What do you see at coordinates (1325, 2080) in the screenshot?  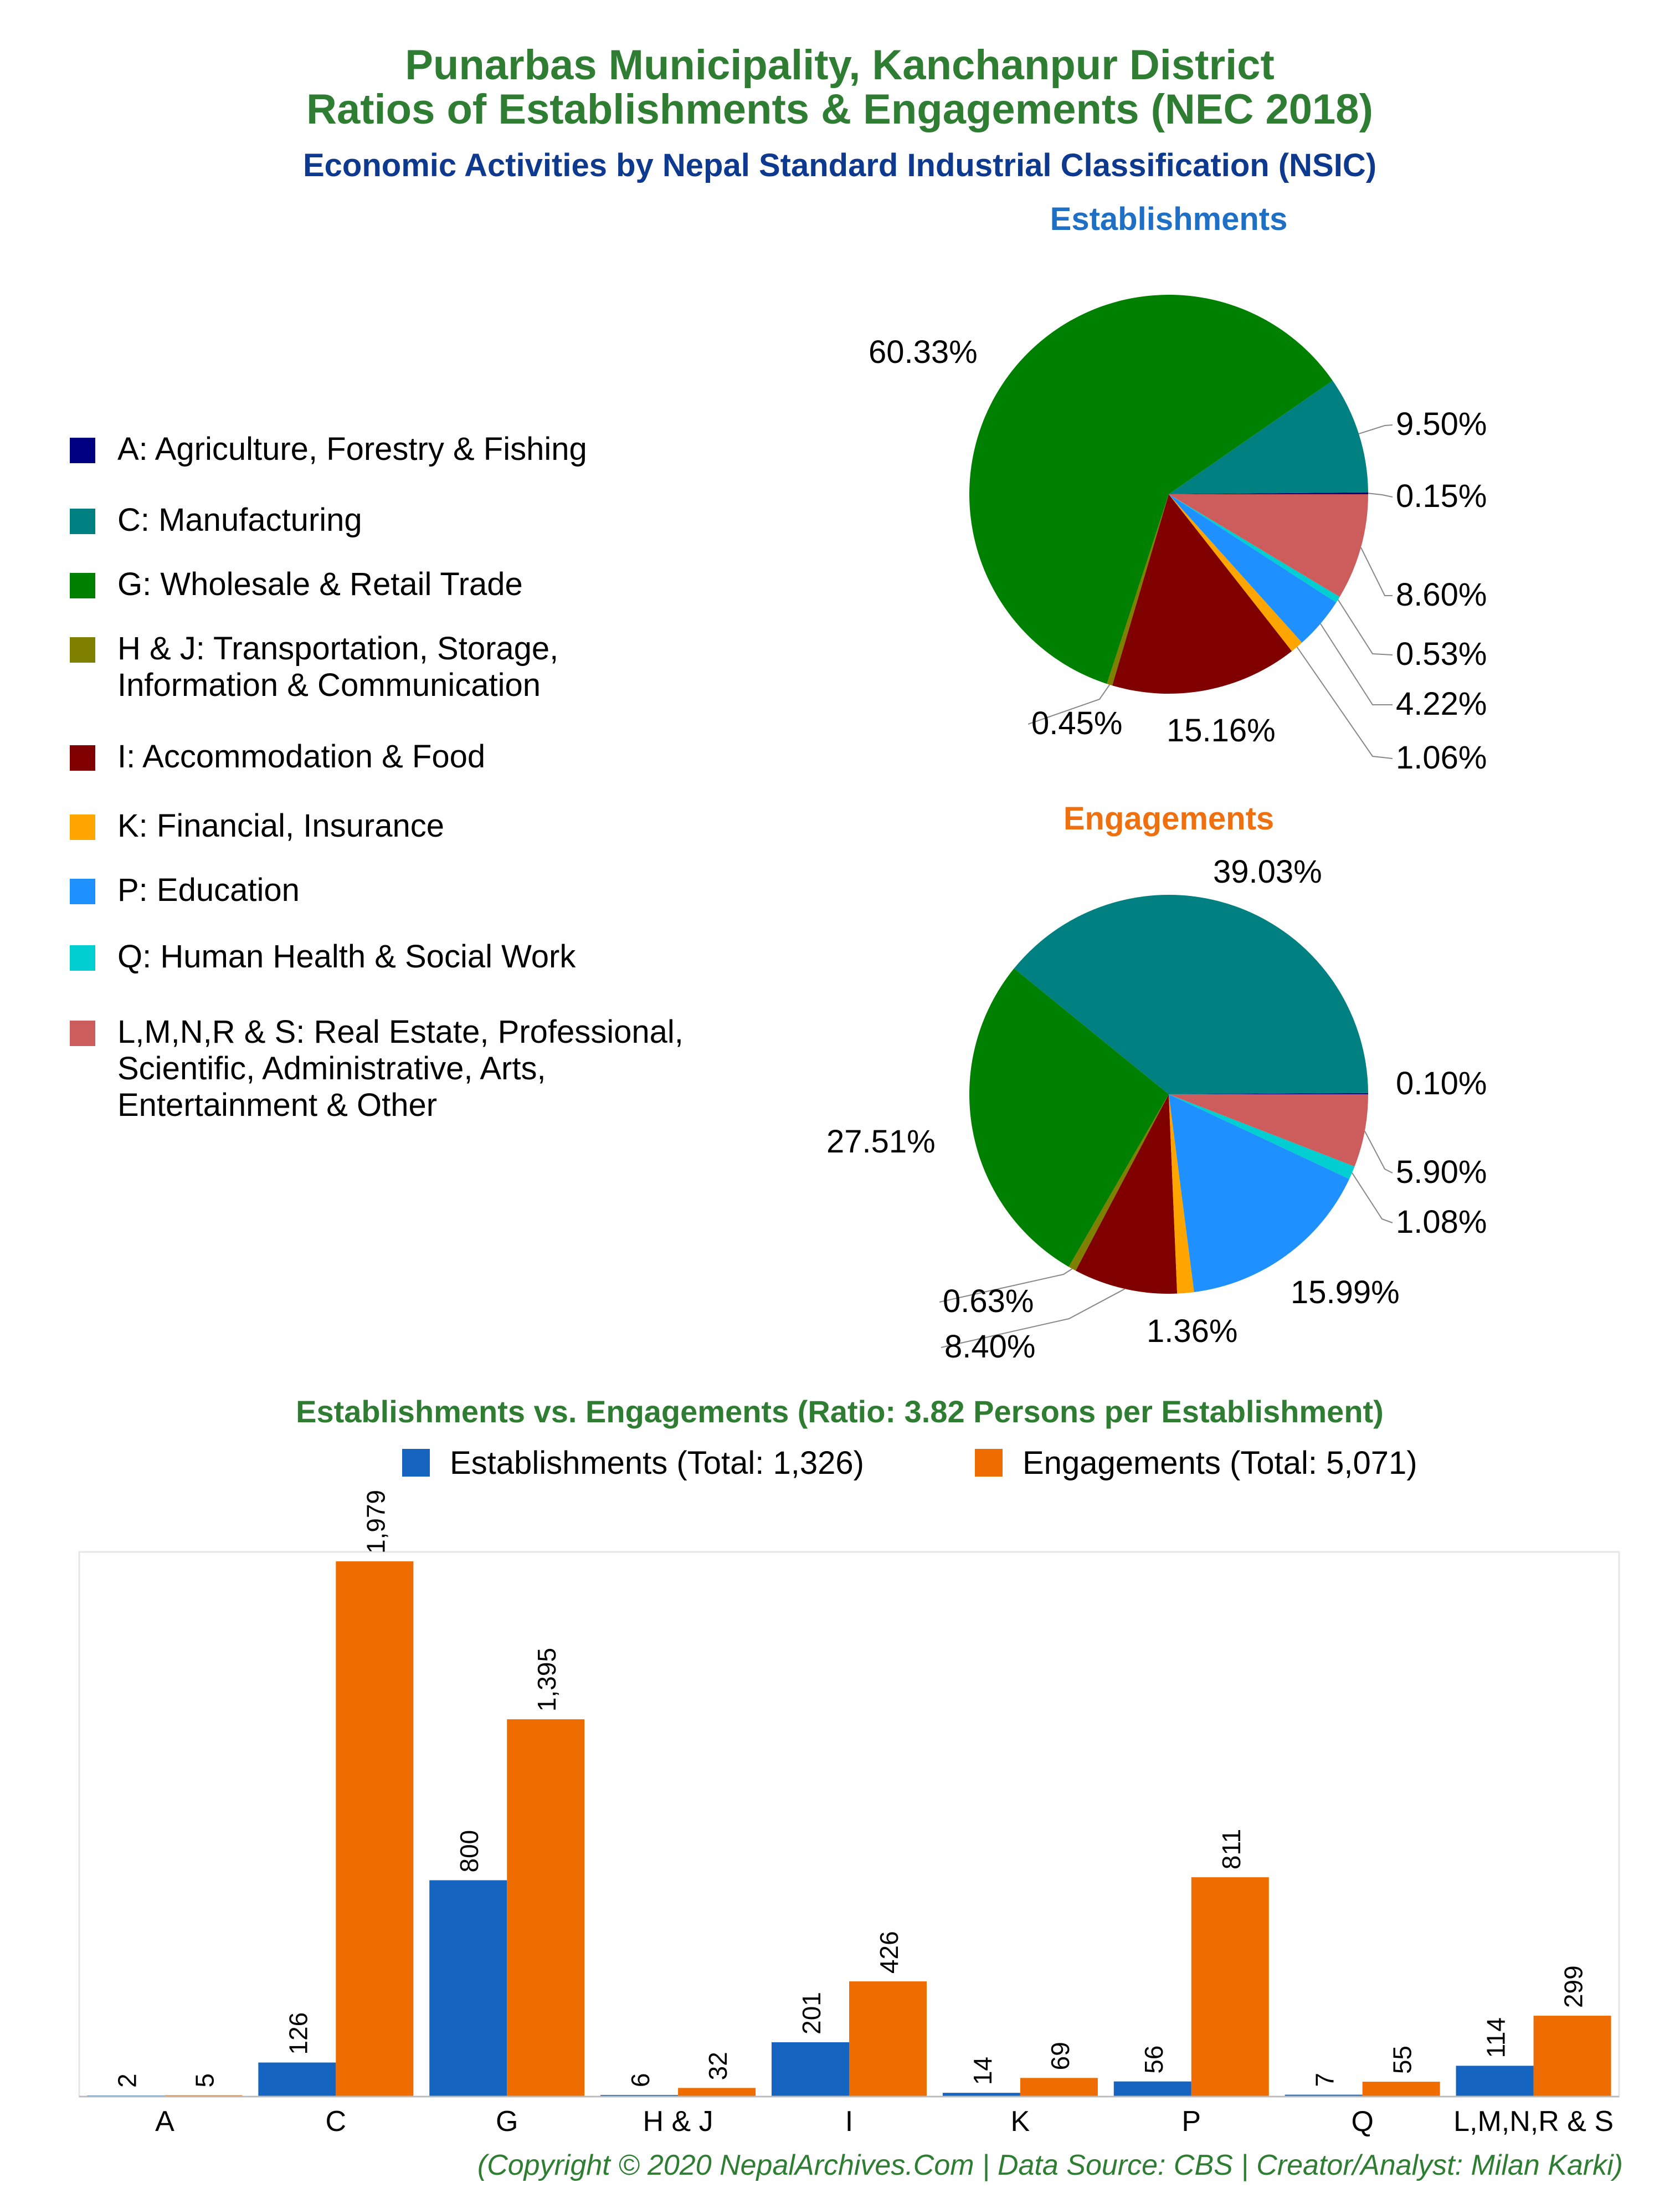 I see `bar-data-label: 7` at bounding box center [1325, 2080].